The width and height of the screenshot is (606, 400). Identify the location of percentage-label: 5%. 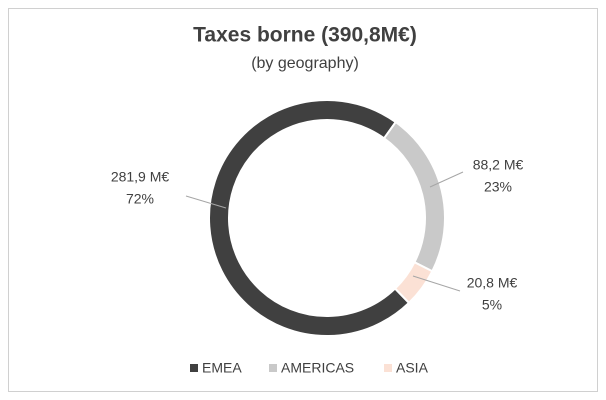
(492, 305).